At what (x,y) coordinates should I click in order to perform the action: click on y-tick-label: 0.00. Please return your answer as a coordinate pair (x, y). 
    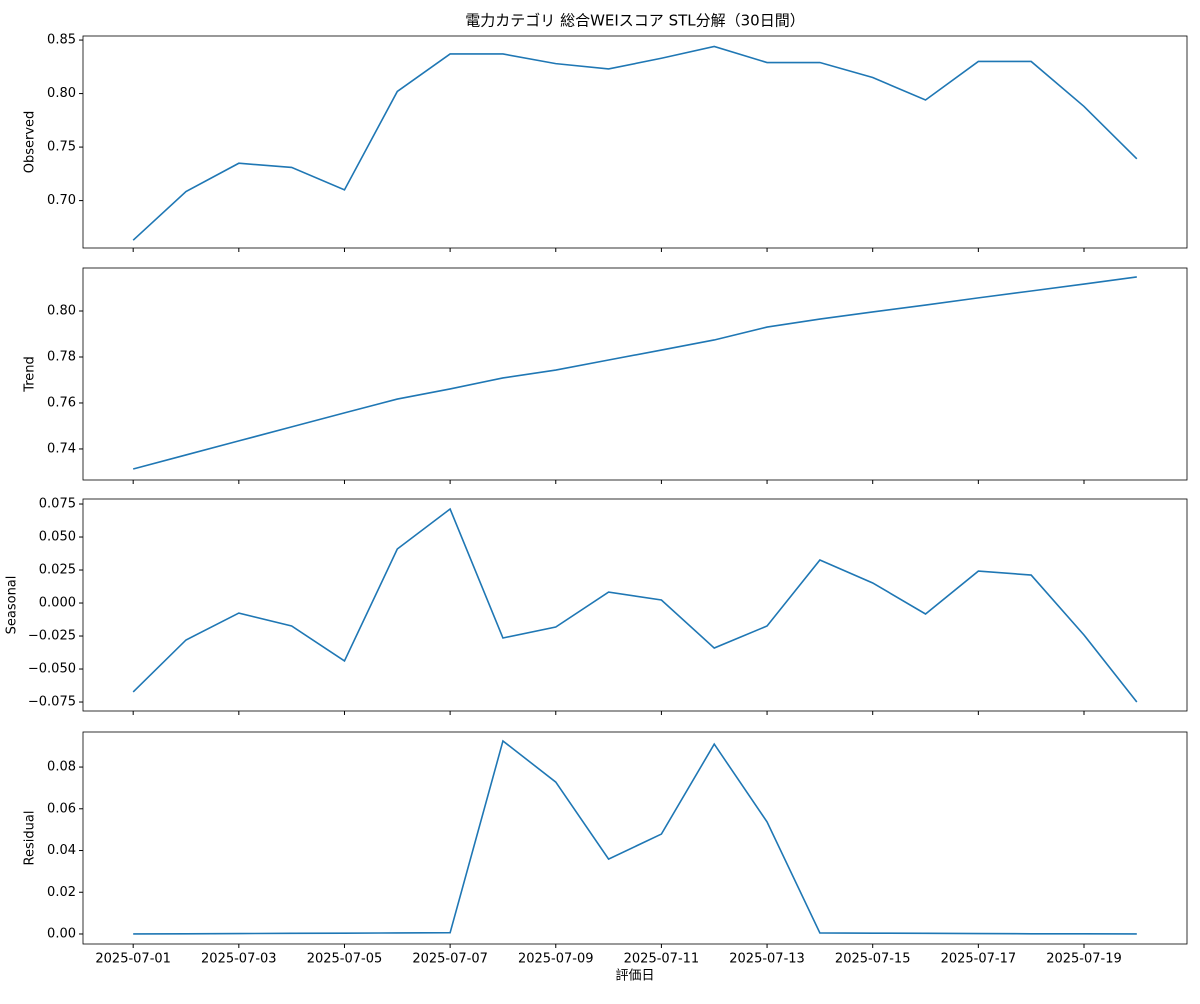
    Looking at the image, I should click on (61, 933).